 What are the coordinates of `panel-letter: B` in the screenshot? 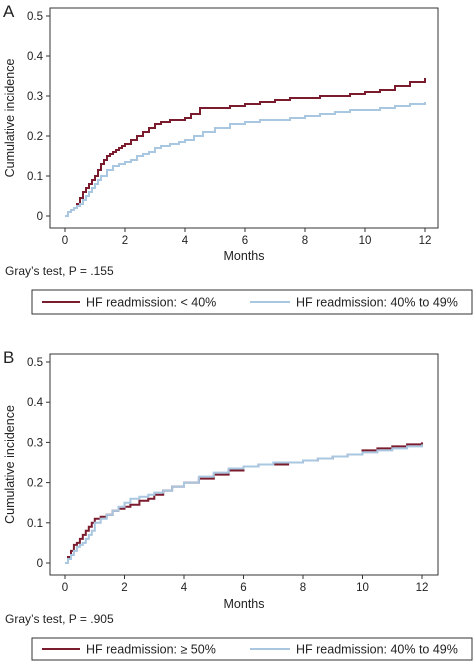 It's located at (8, 357).